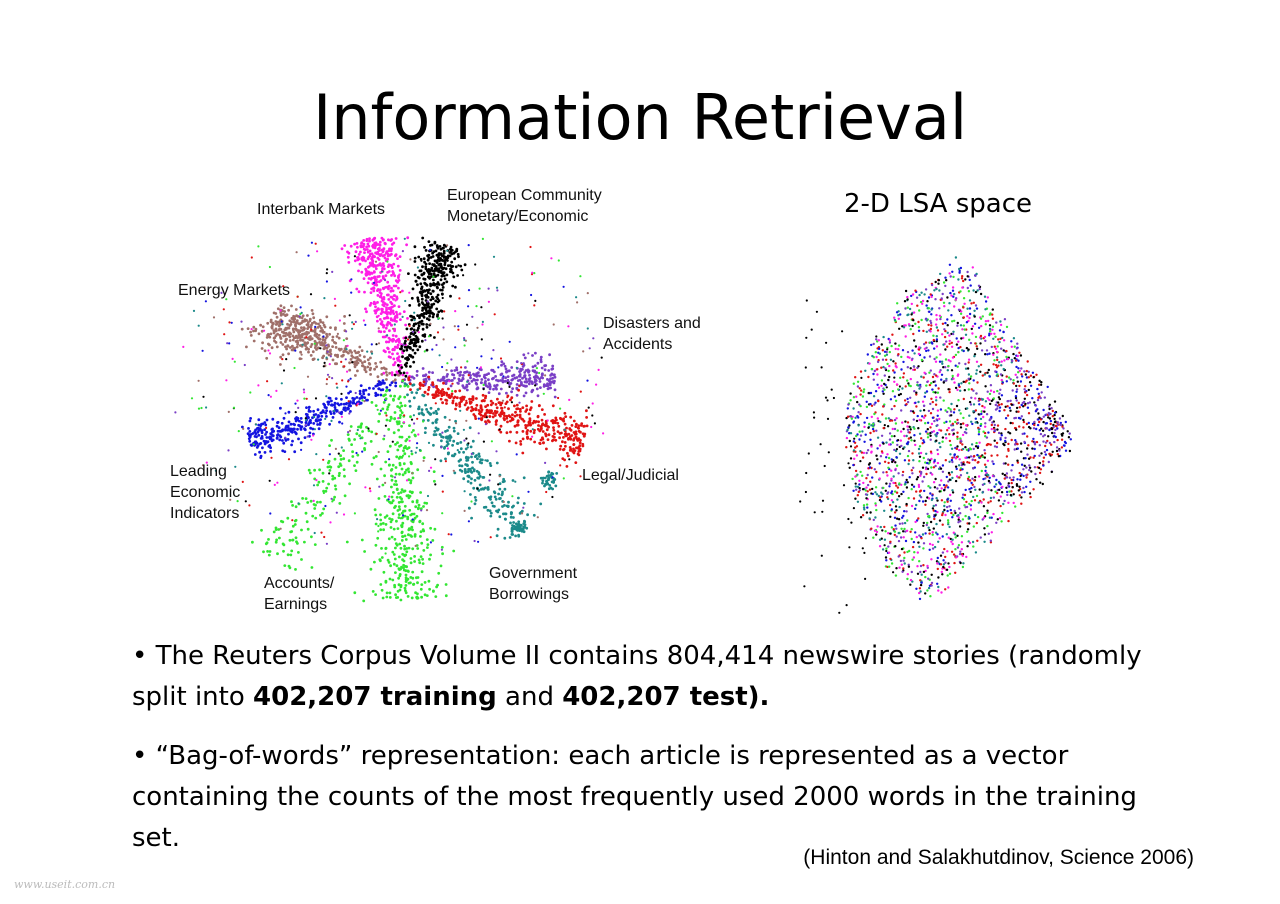 The image size is (1280, 904). I want to click on label-monetary-economic: Monetary/Economic, so click(517, 216).